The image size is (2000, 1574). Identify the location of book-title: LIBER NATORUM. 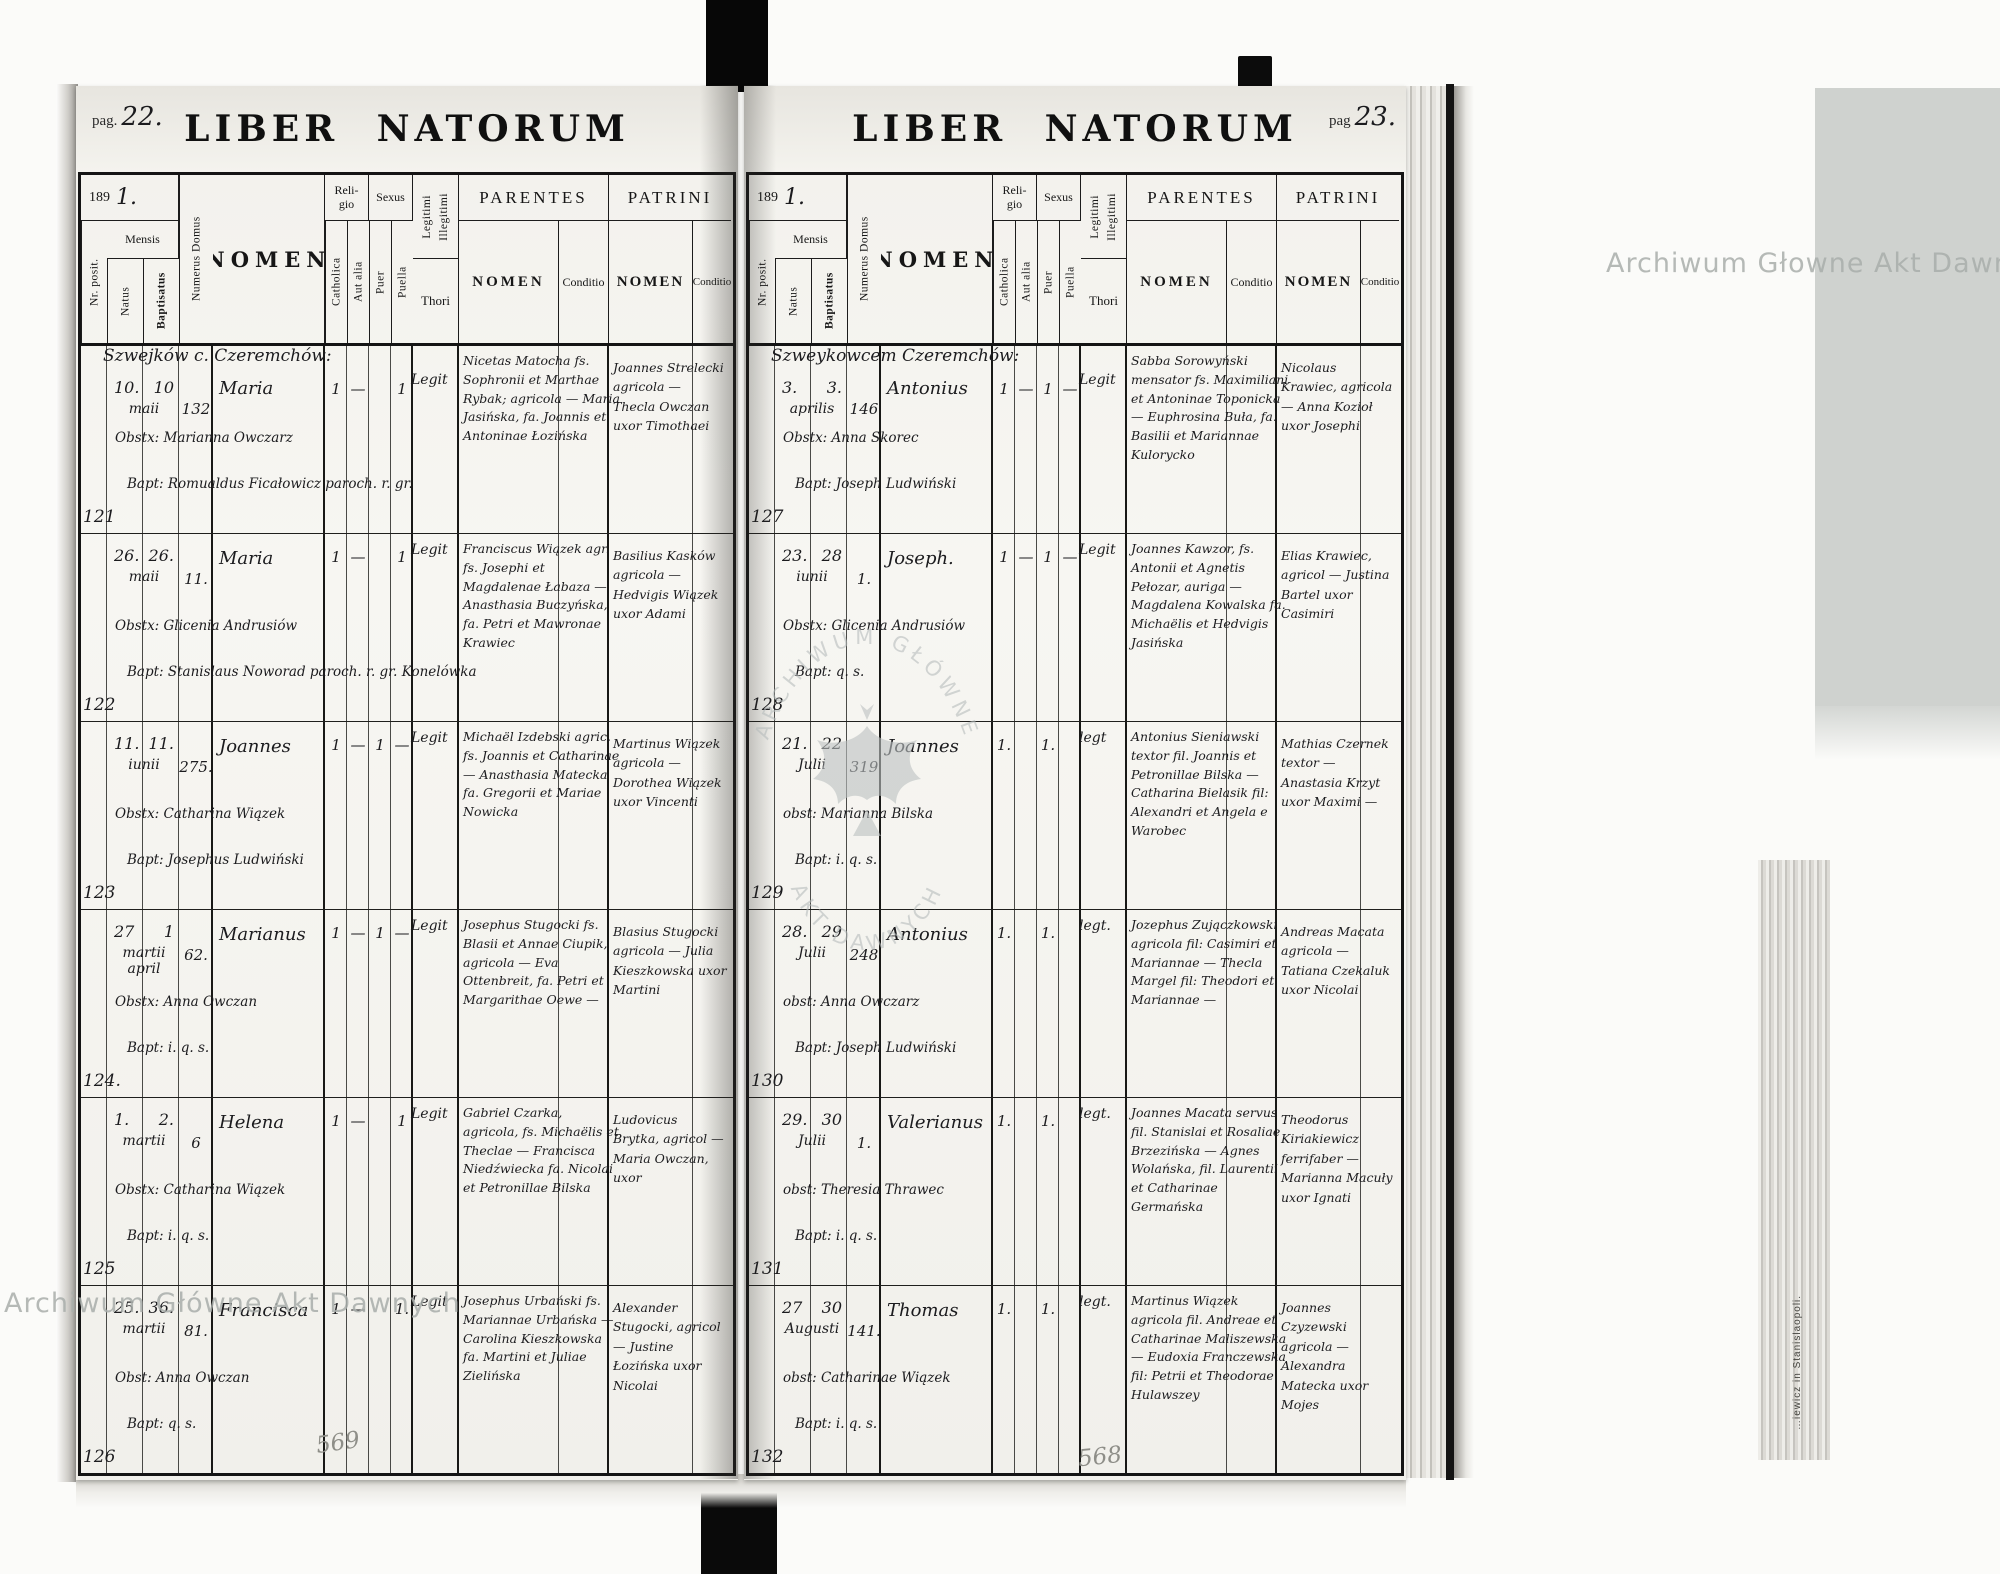
(1075, 129).